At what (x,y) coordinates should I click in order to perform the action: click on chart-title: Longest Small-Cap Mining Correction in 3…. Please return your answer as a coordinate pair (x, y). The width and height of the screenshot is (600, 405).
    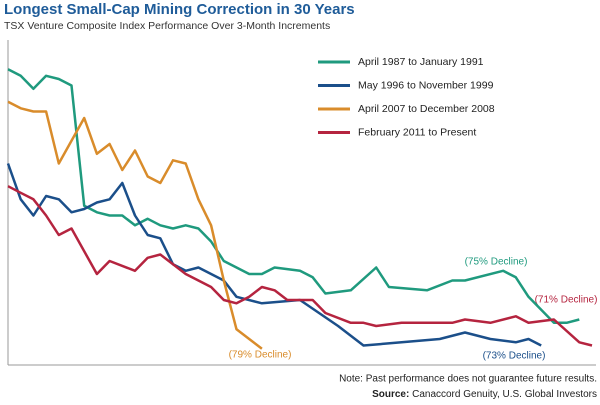
    Looking at the image, I should click on (179, 9).